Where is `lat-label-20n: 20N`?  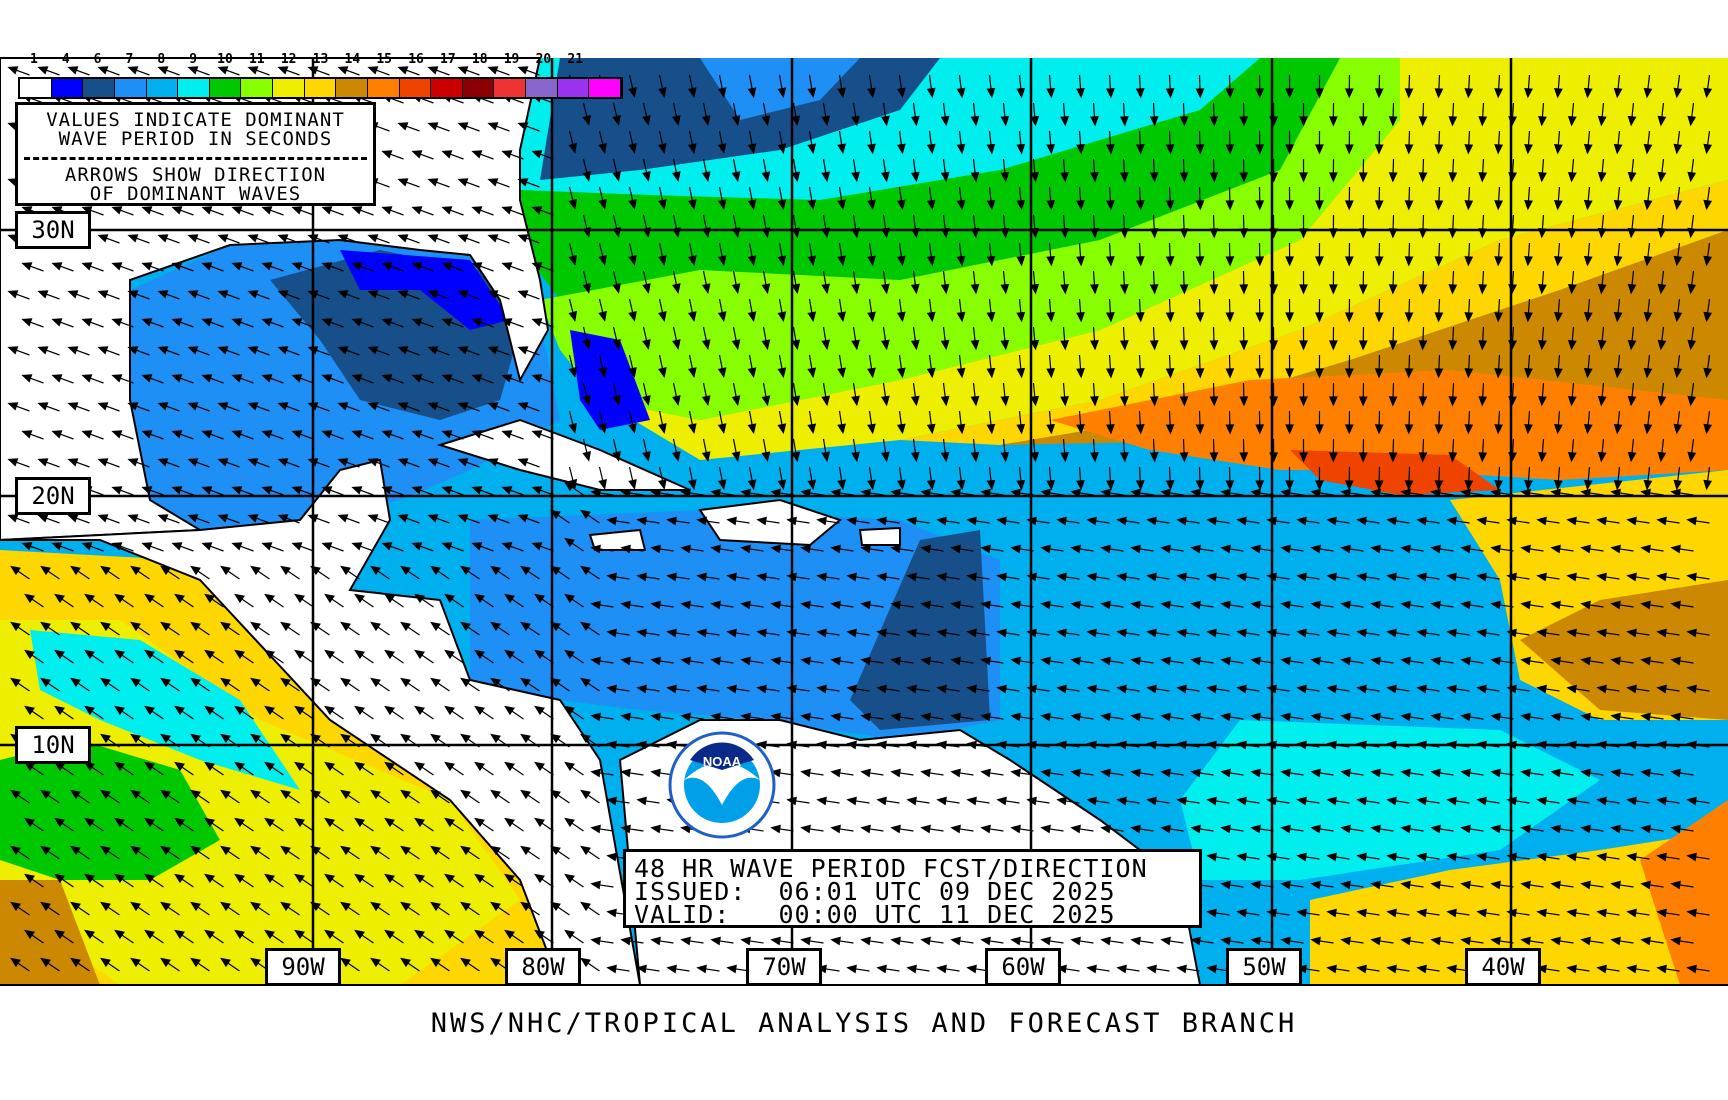 lat-label-20n: 20N is located at coordinates (53, 496).